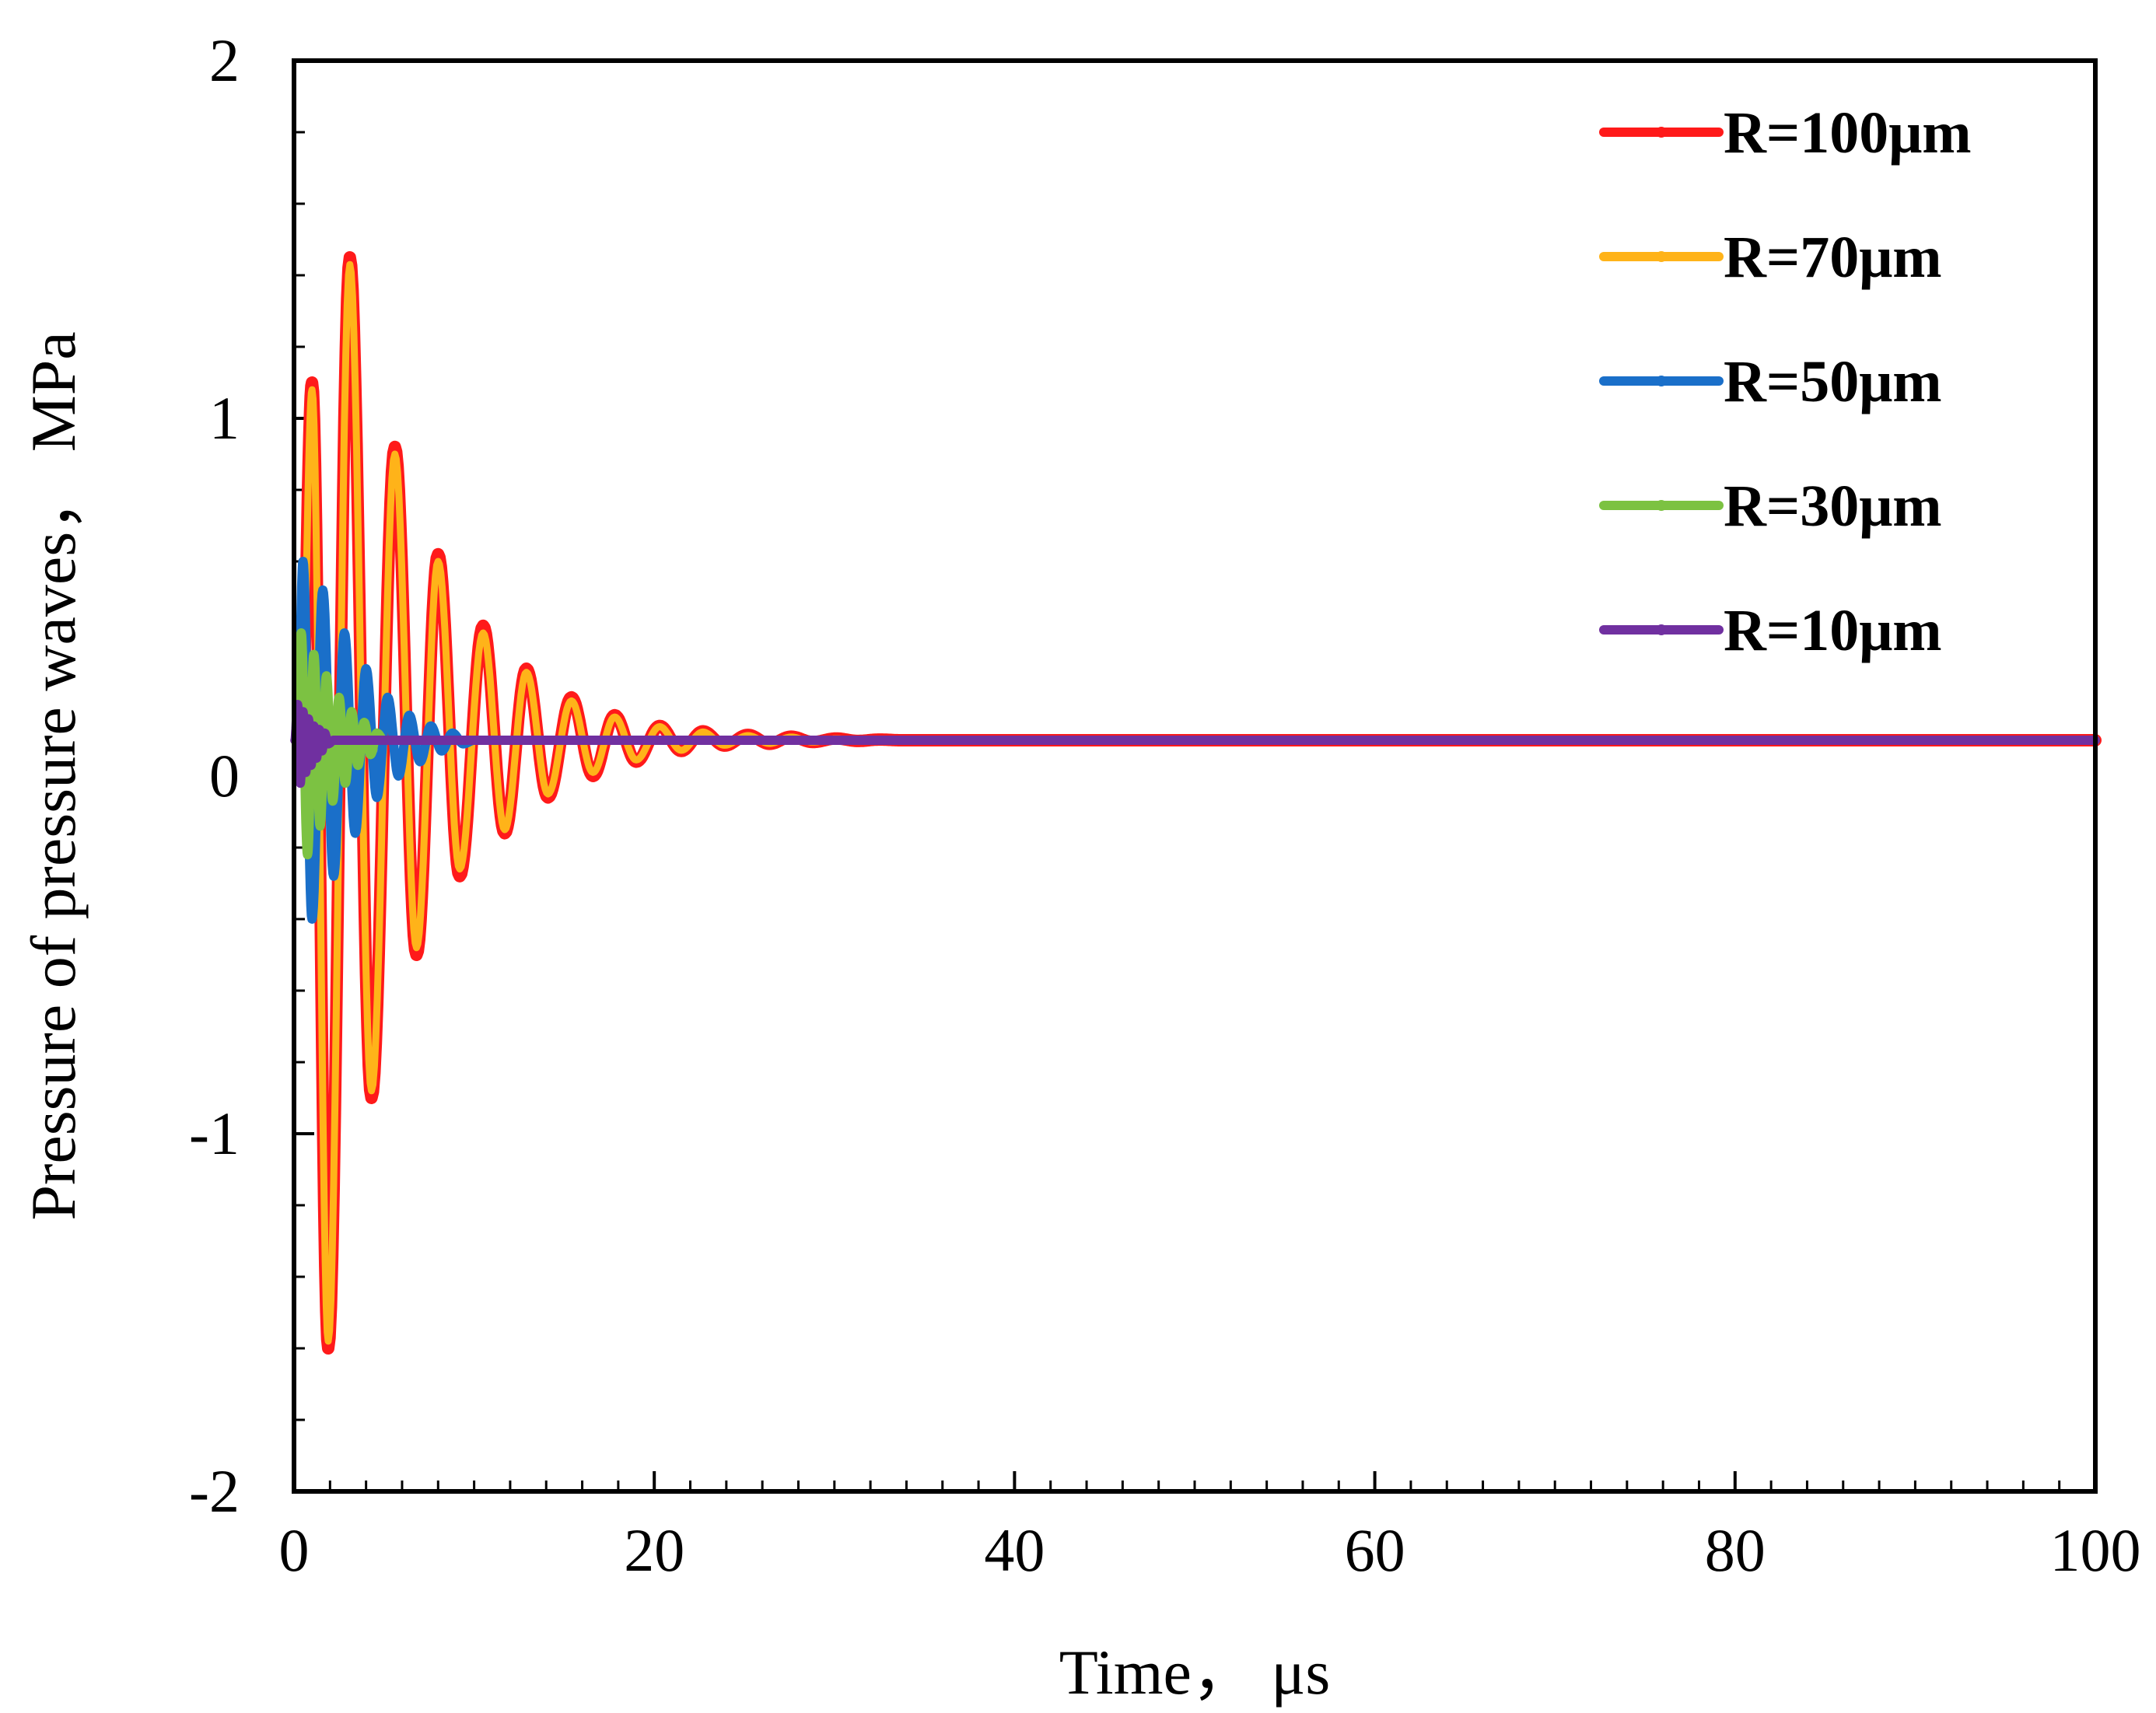 Image resolution: width=2156 pixels, height=1713 pixels. I want to click on y-tick-label: 2, so click(225, 60).